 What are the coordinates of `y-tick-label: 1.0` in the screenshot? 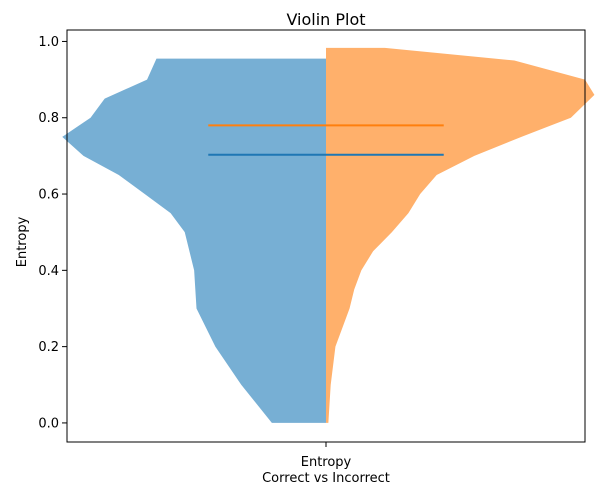 It's located at (48, 42).